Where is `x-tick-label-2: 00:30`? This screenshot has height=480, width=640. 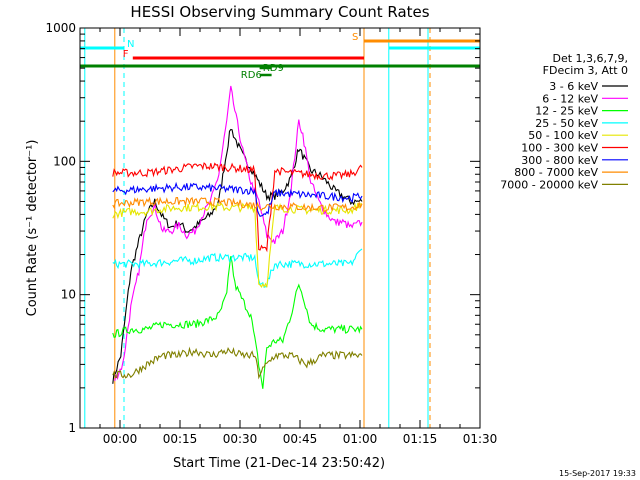
x-tick-label-2: 00:30 is located at coordinates (240, 439).